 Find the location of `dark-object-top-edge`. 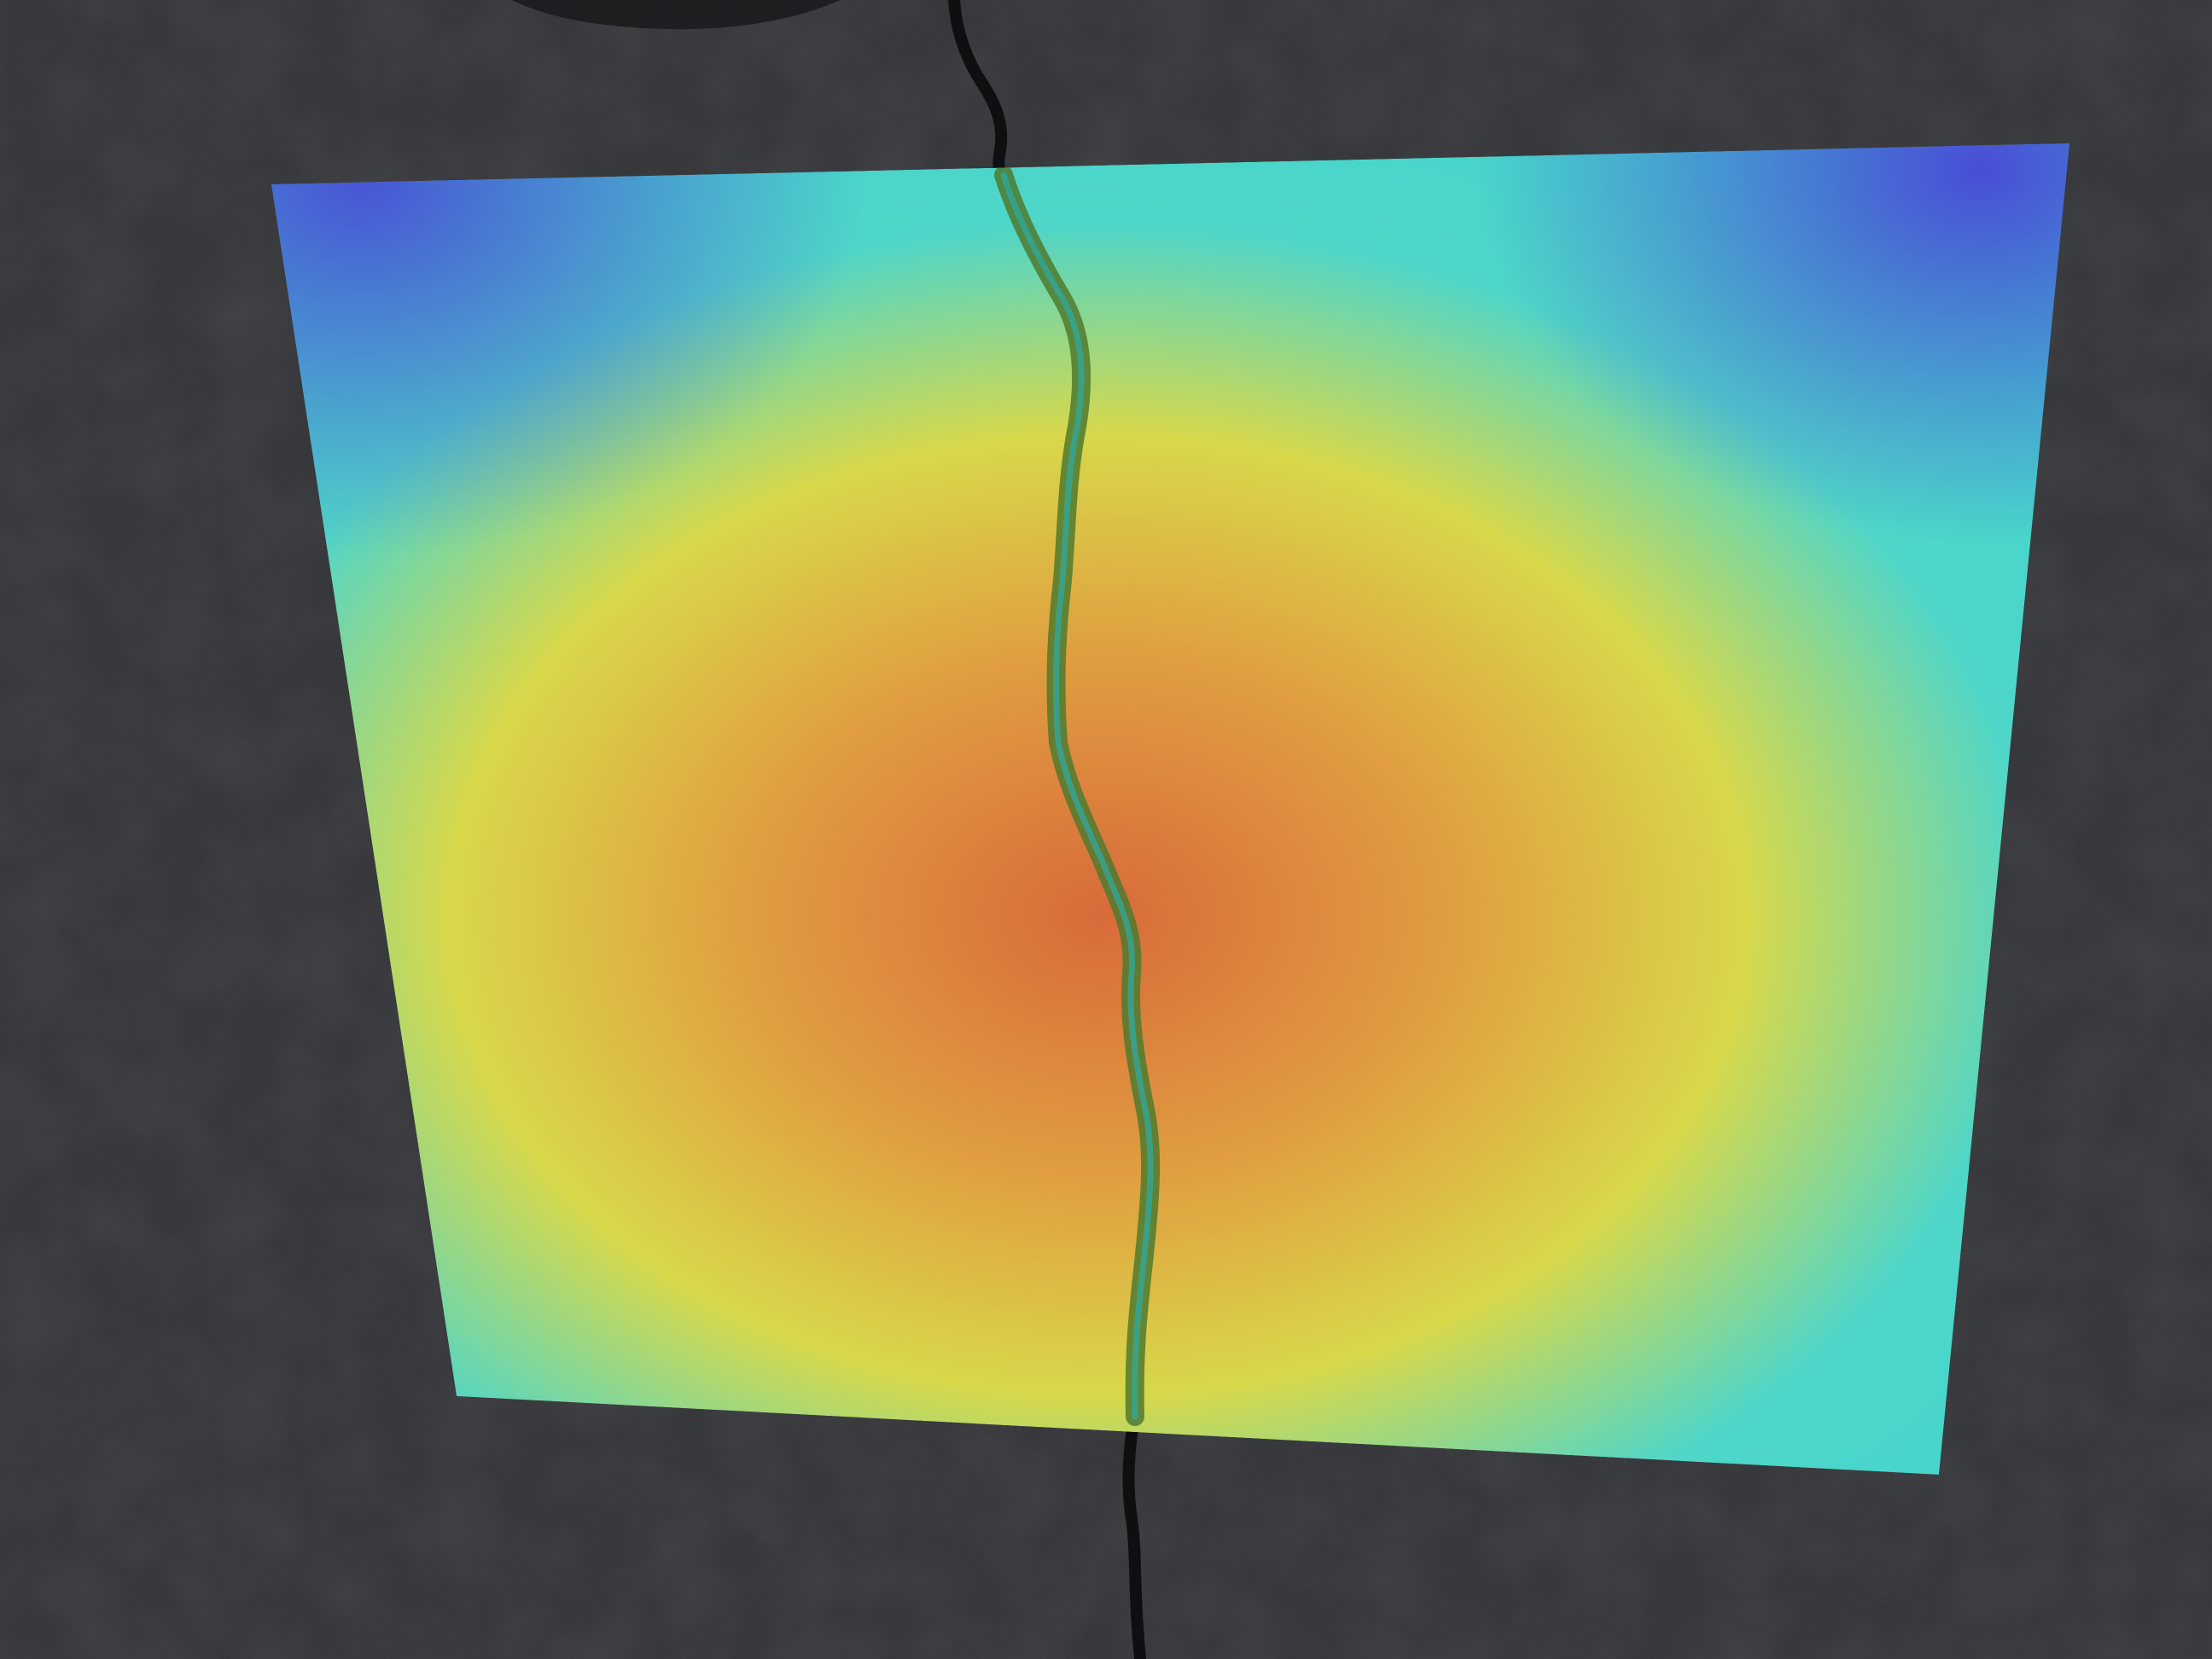

dark-object-top-edge is located at coordinates (676, 15).